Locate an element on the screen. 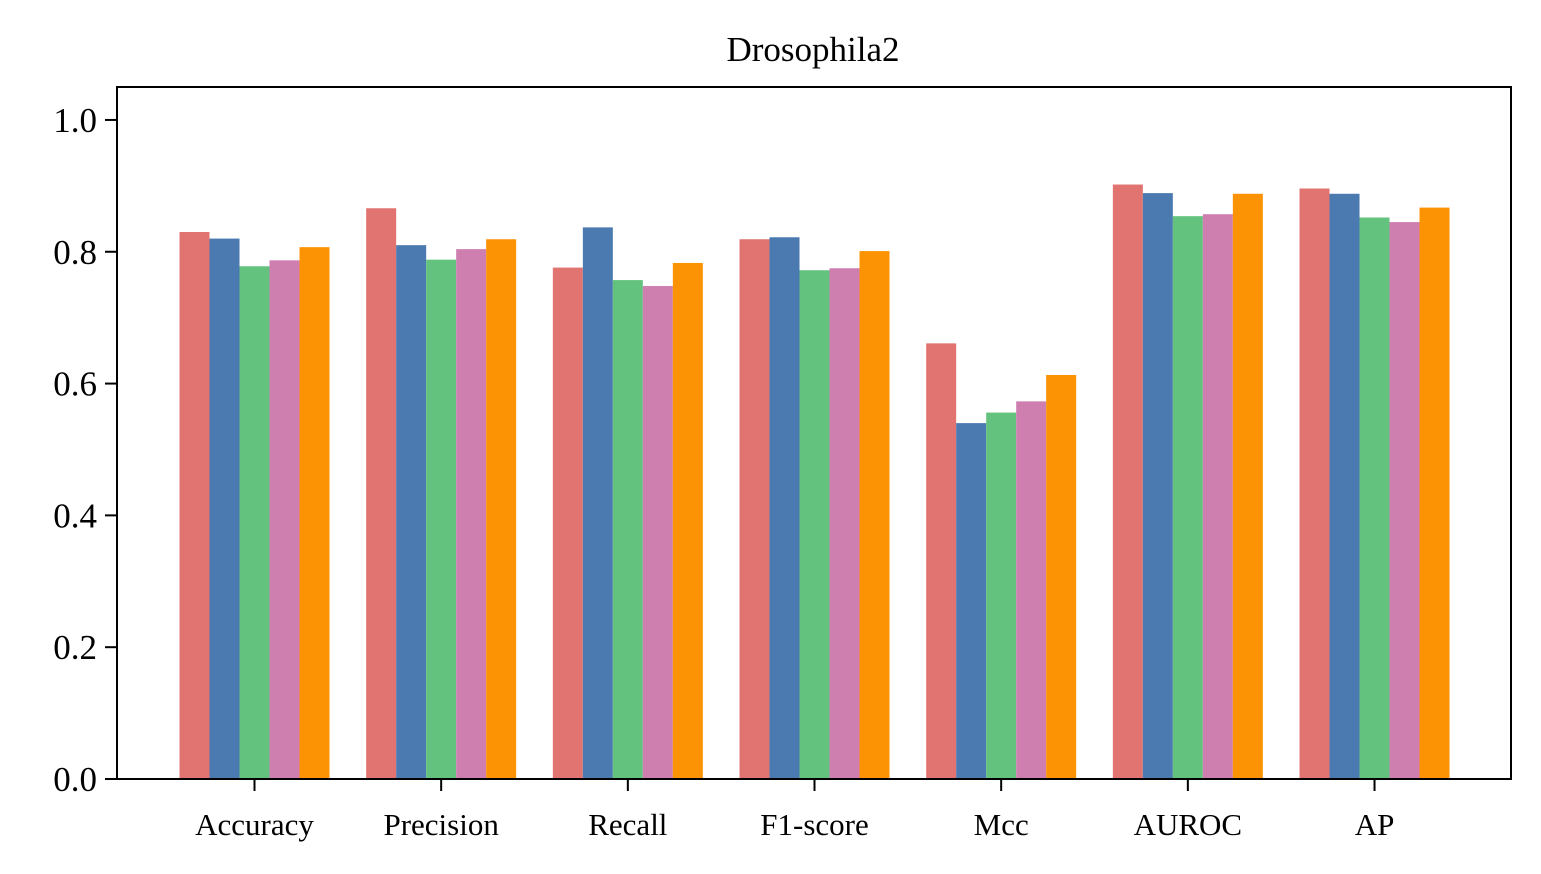  y-axis: 0.0 0.2 0.4 0.6 0.8 1.0 is located at coordinates (85, 450).